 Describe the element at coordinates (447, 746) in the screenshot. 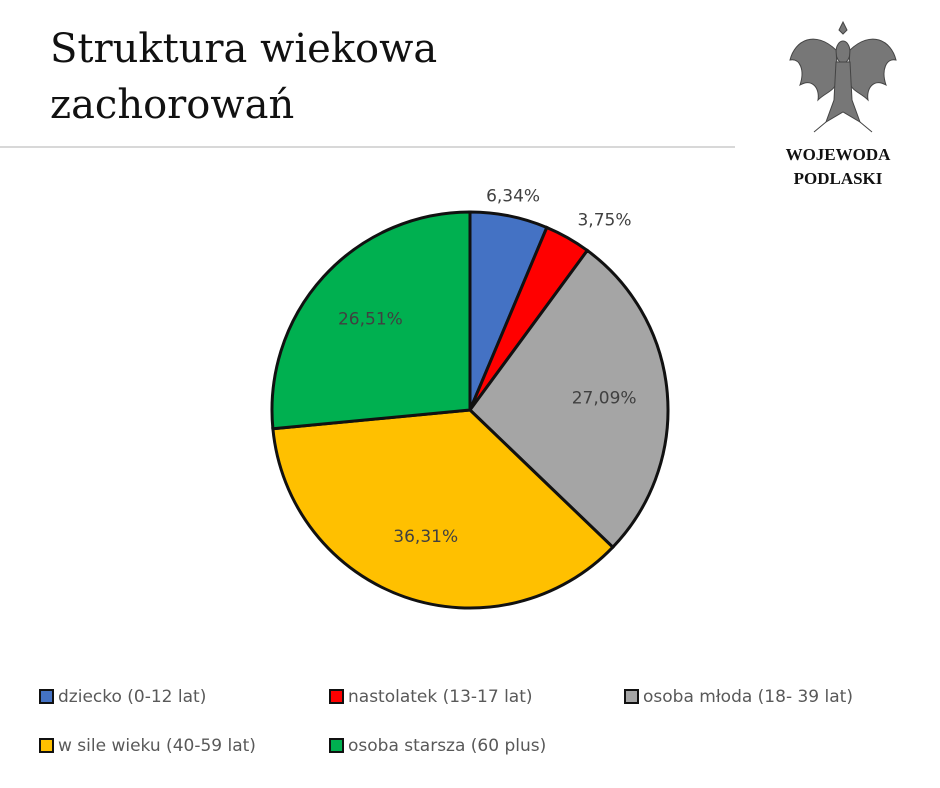

I see `legend-label: osoba starsza (60 plus)` at that location.